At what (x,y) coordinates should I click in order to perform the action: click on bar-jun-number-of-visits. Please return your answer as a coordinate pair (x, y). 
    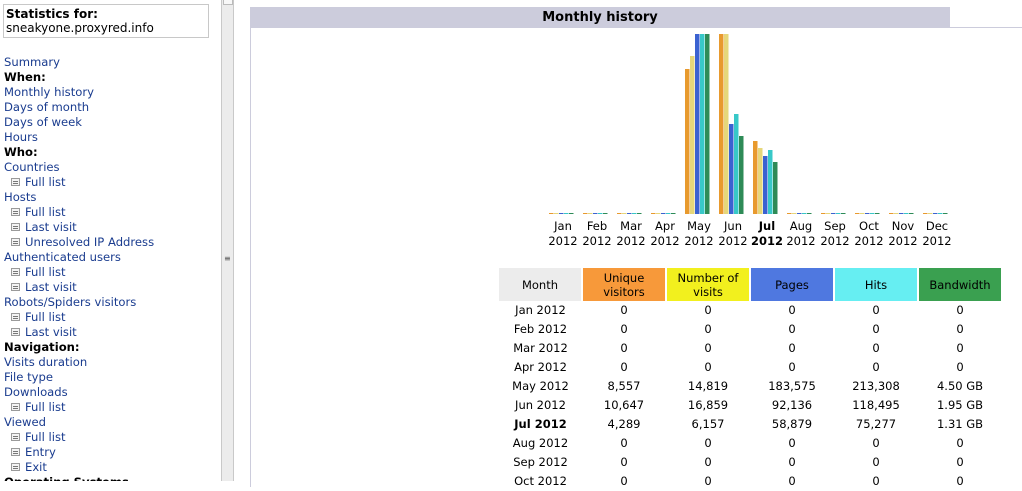
    Looking at the image, I should click on (726, 124).